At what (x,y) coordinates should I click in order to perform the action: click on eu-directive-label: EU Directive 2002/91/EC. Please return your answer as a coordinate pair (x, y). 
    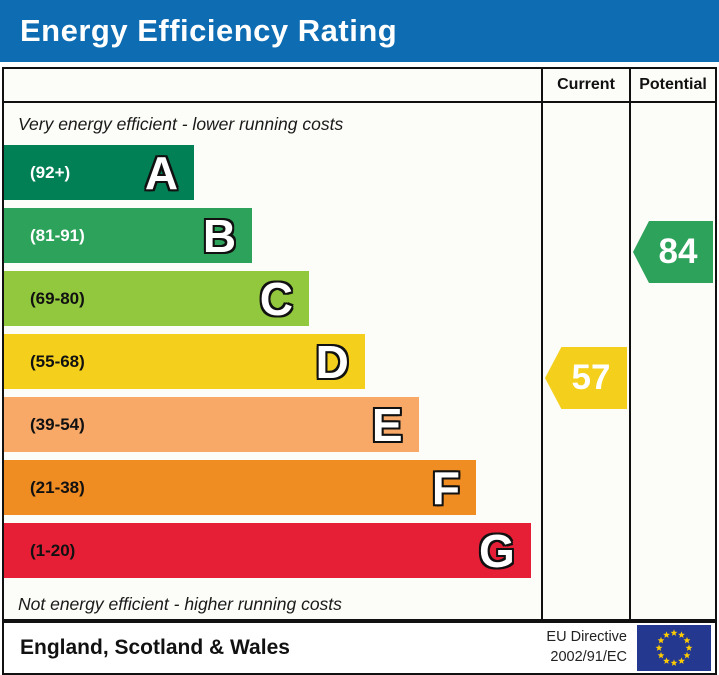
    Looking at the image, I should click on (586, 647).